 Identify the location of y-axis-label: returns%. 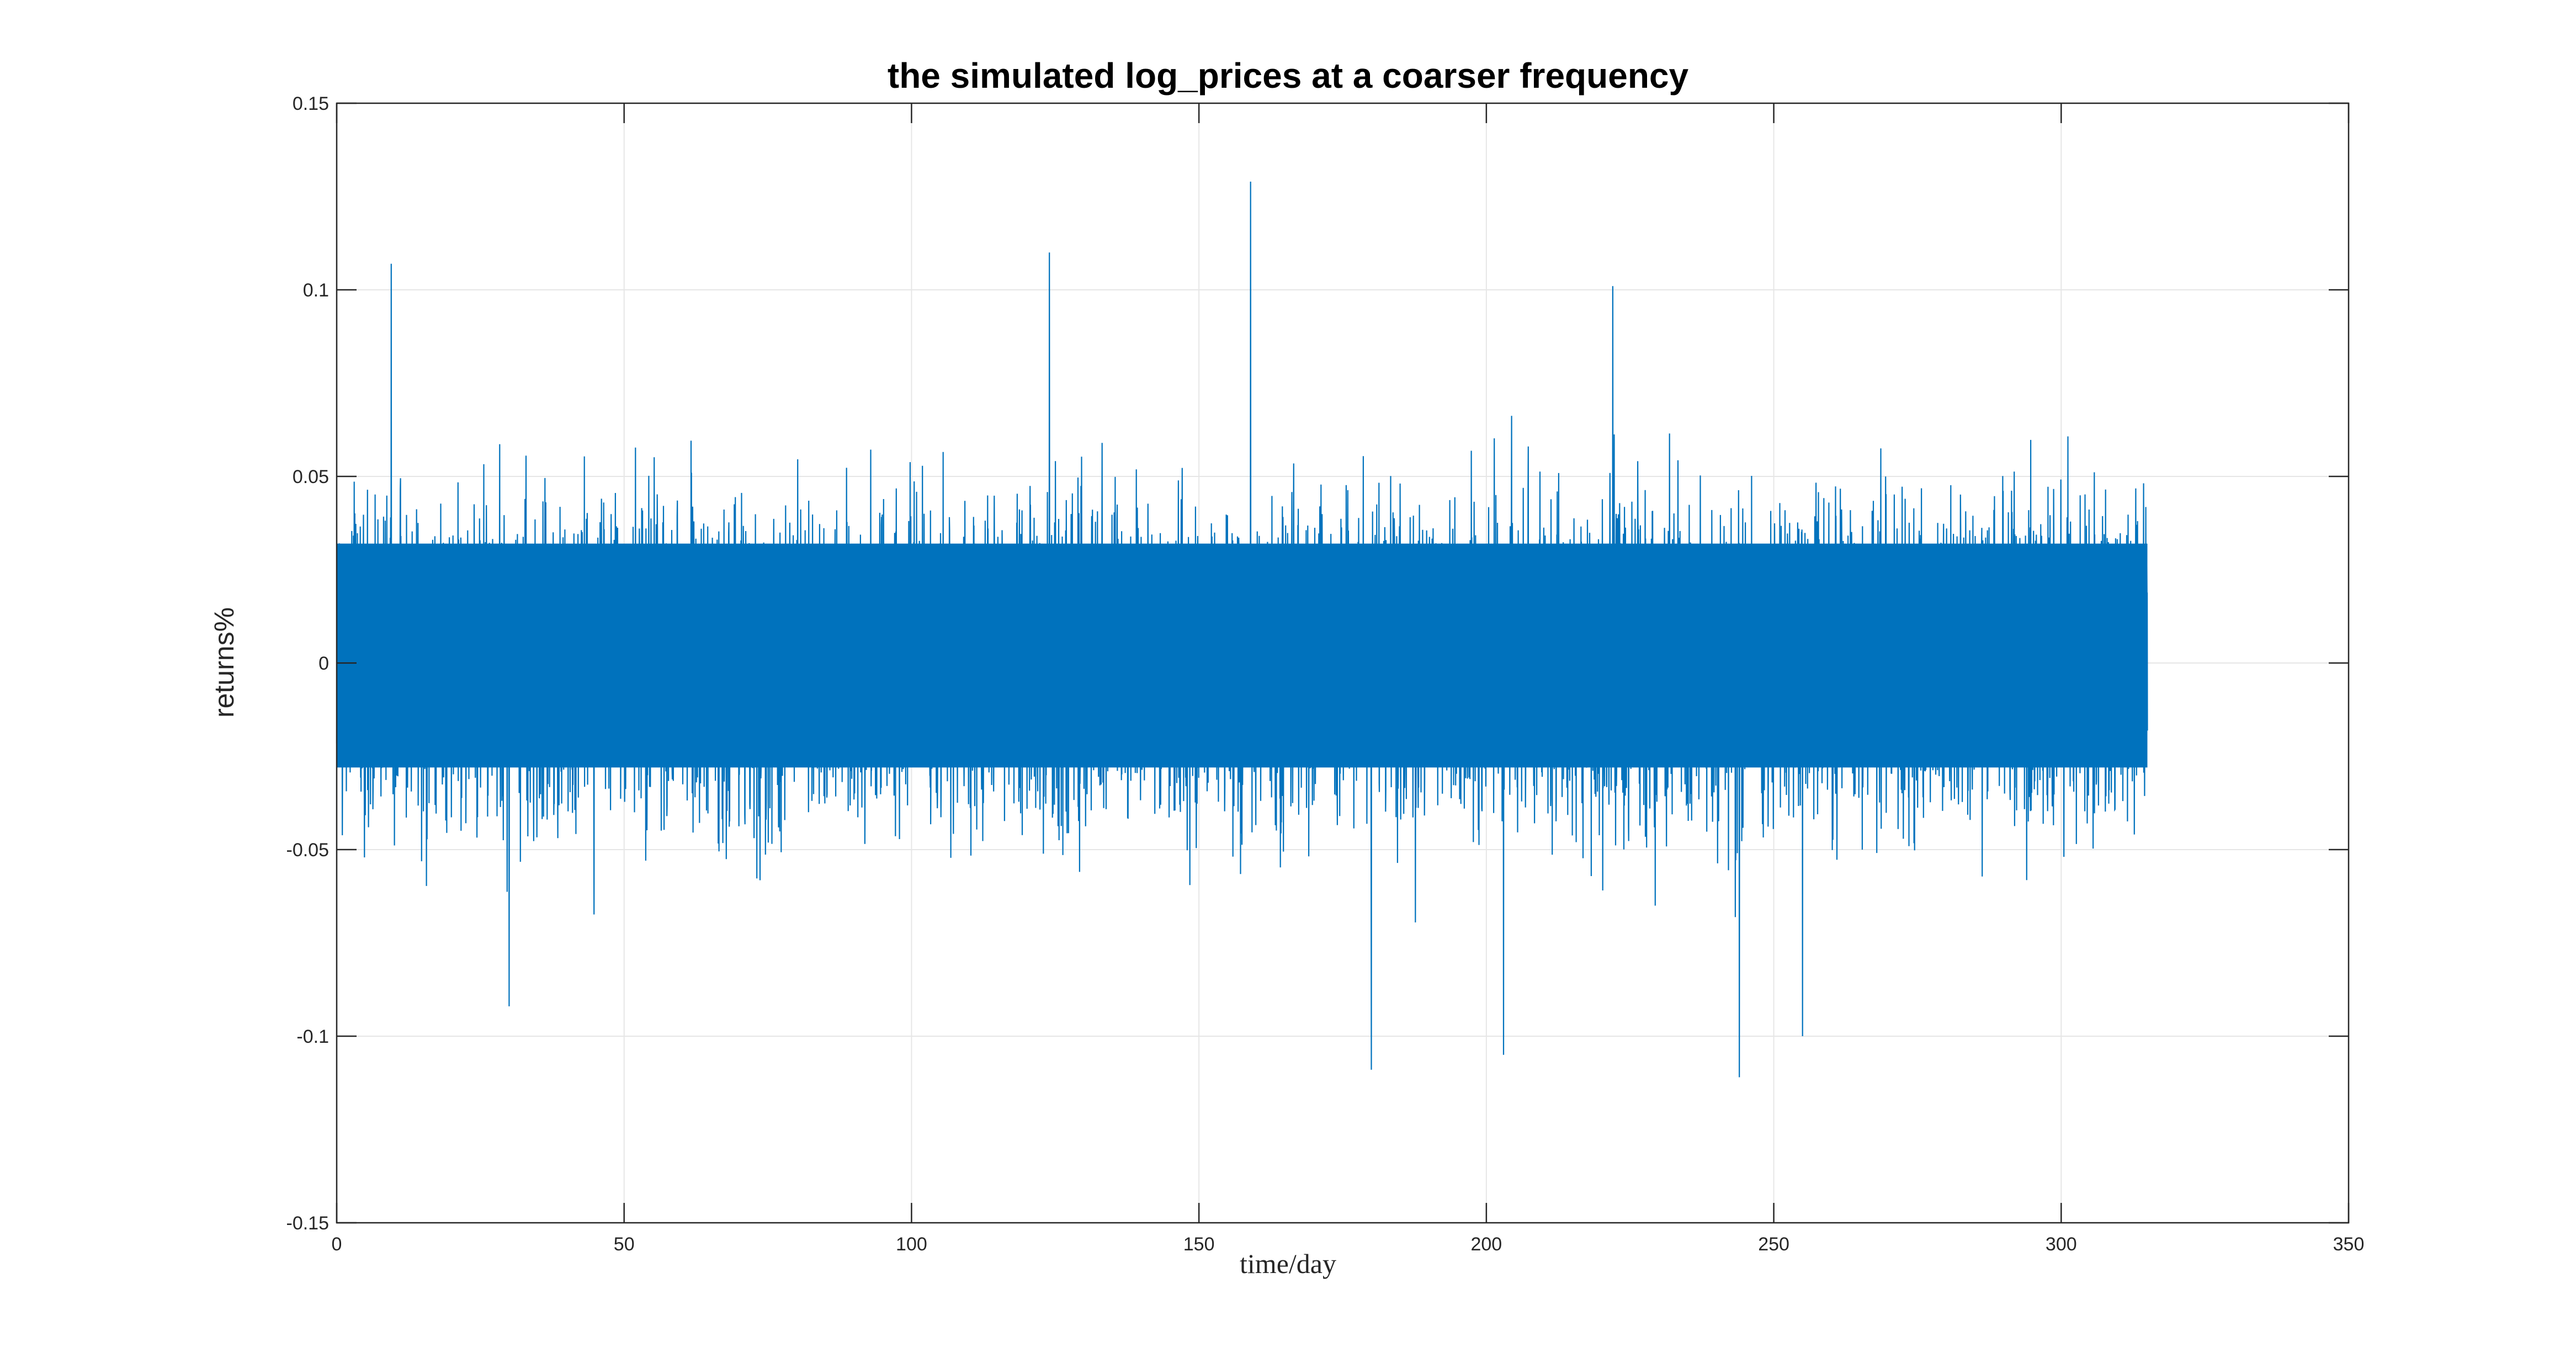
(224, 662).